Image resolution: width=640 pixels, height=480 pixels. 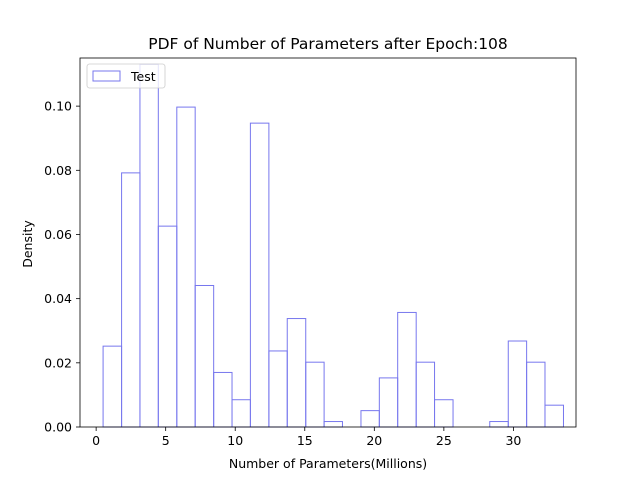 I want to click on x-tick-label: 25, so click(x=444, y=440).